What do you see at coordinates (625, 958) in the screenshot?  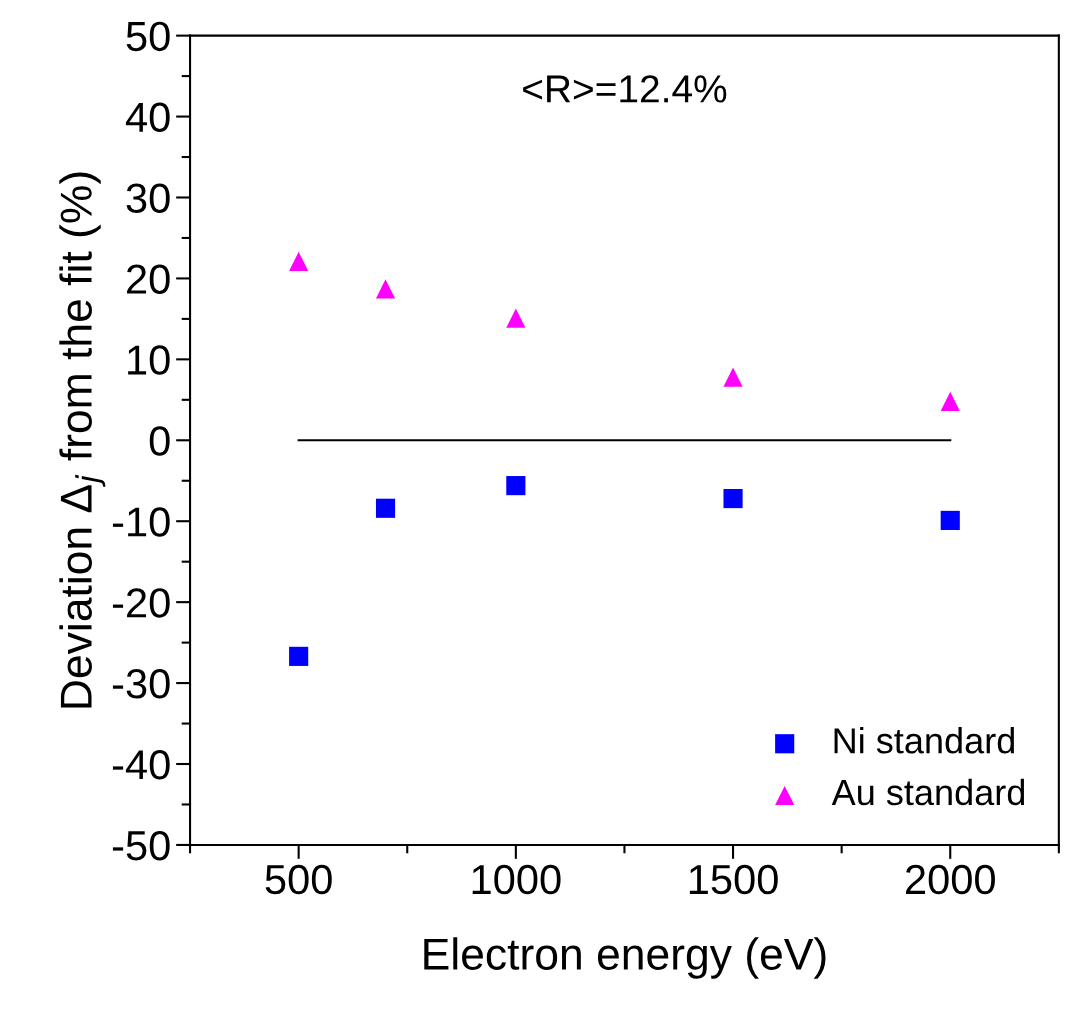 I see `x-axis-title: Electron energy (eV)` at bounding box center [625, 958].